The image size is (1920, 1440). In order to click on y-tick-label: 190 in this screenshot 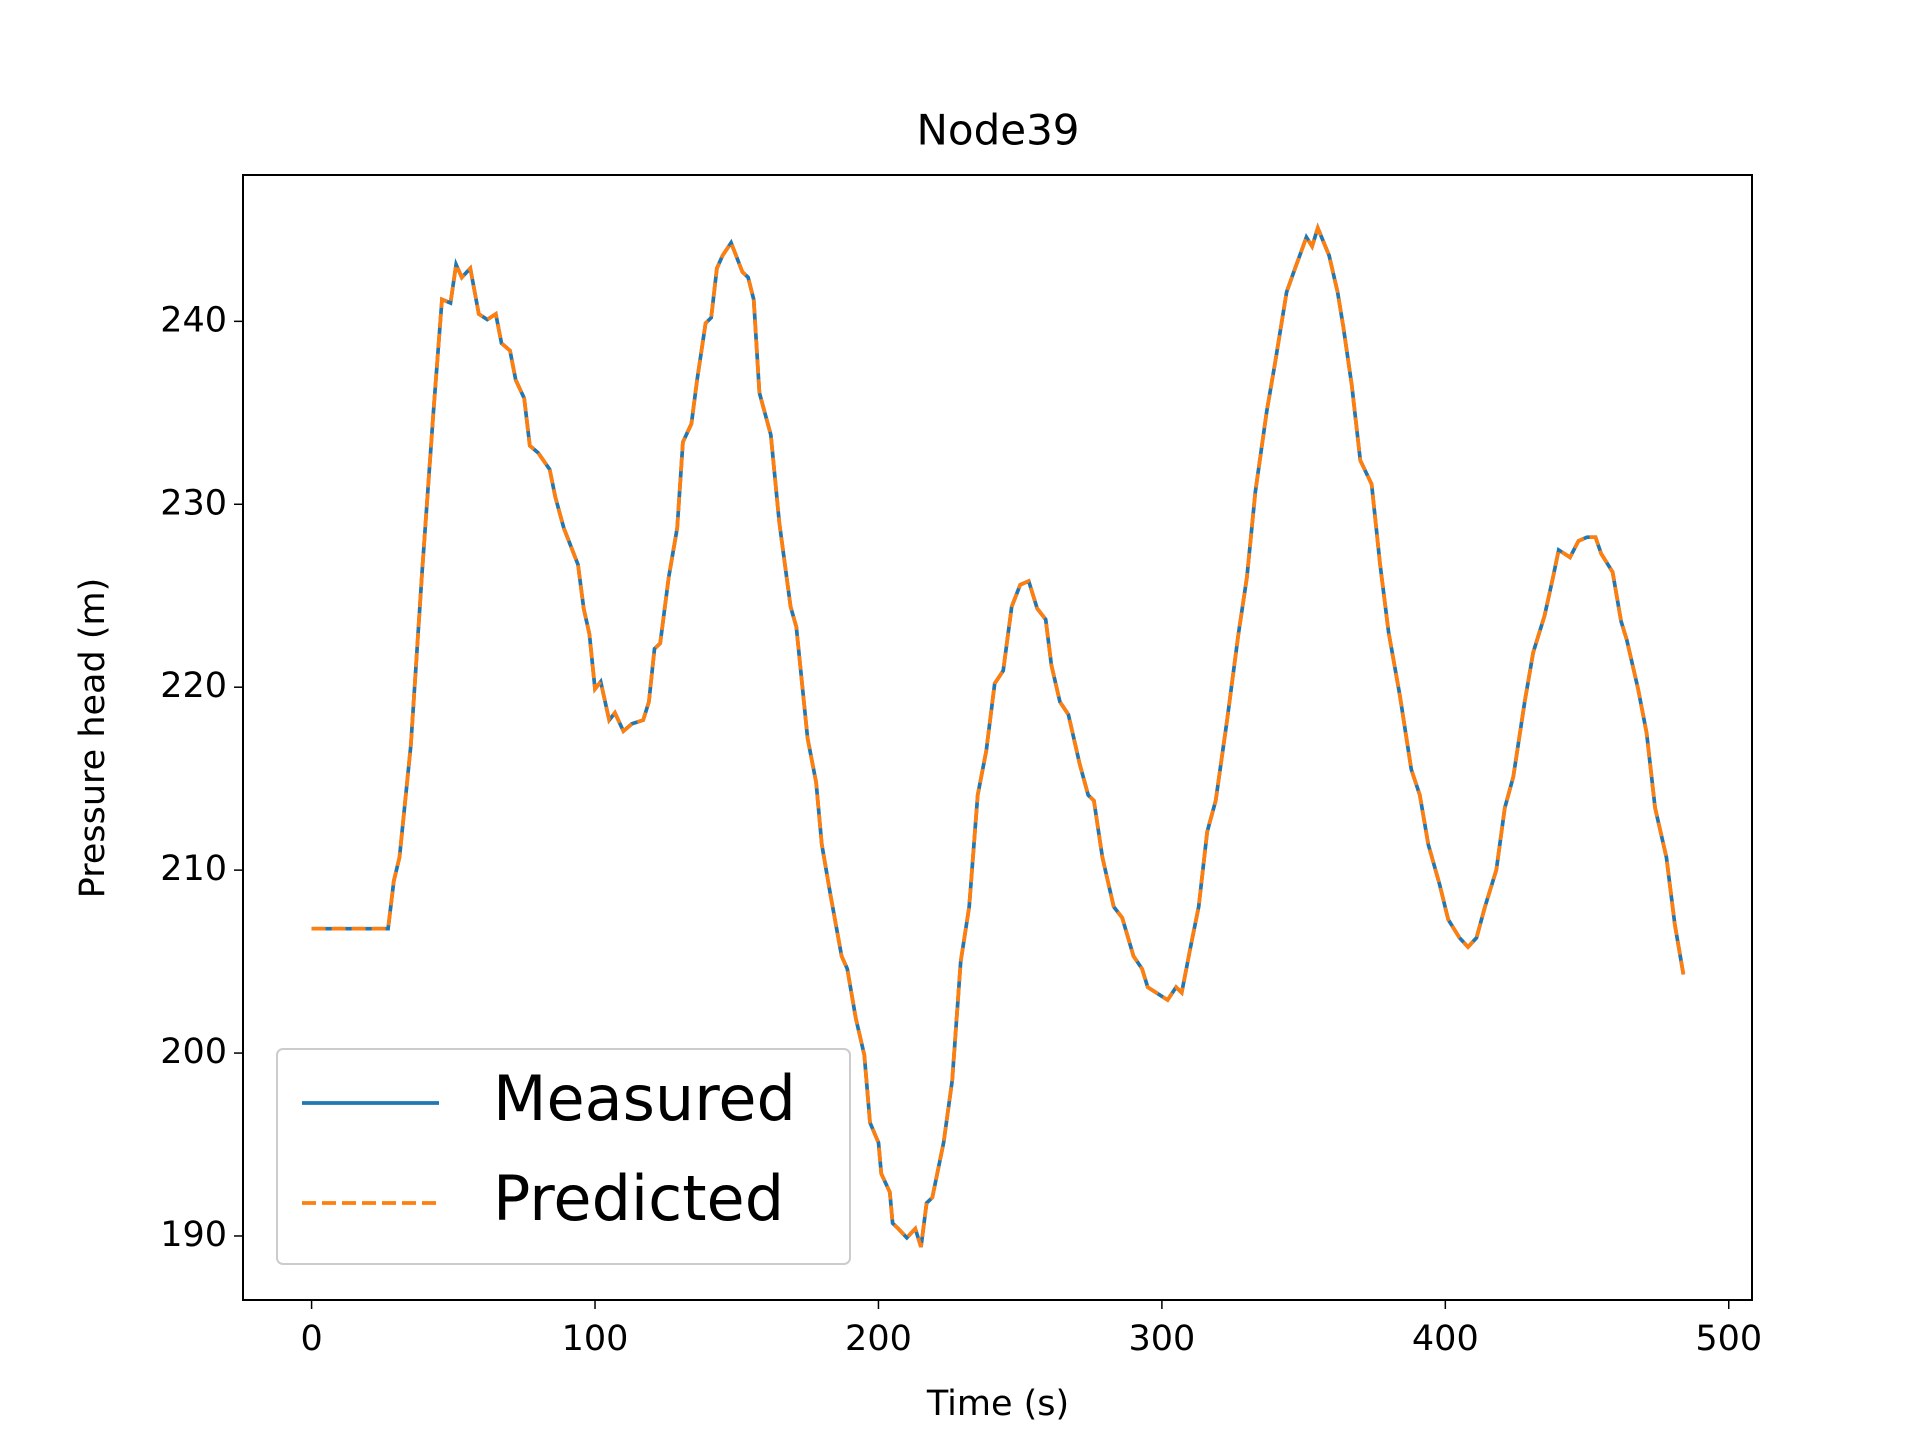, I will do `click(193, 1235)`.